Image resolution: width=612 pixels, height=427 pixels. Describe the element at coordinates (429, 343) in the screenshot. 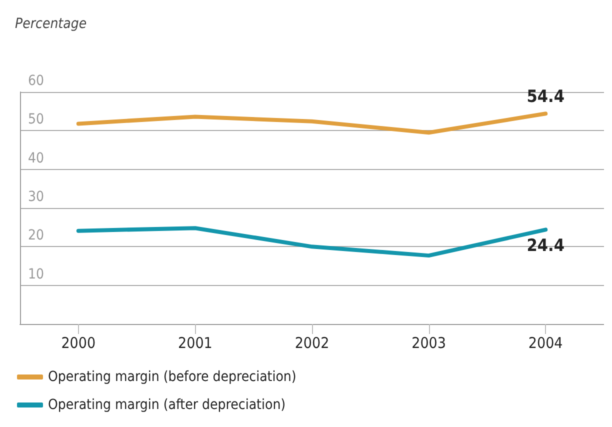

I see `x-tick-label: 2003` at that location.